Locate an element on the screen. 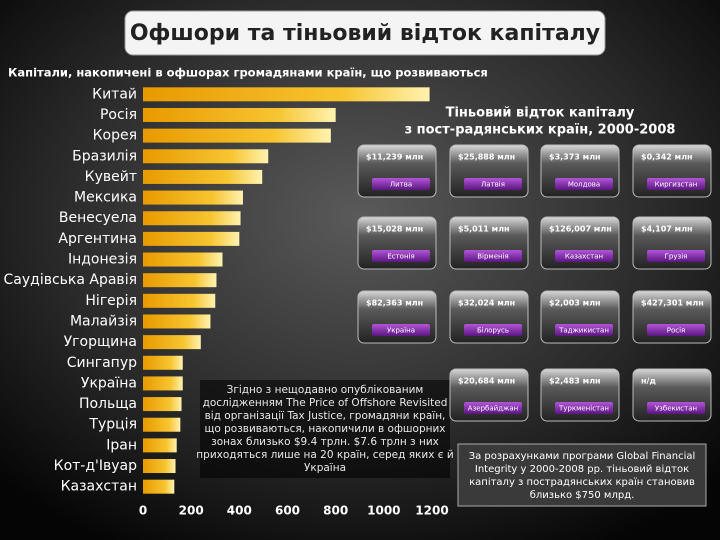 Image resolution: width=720 pixels, height=540 pixels. tile-value: $20,684 млн is located at coordinates (486, 381).